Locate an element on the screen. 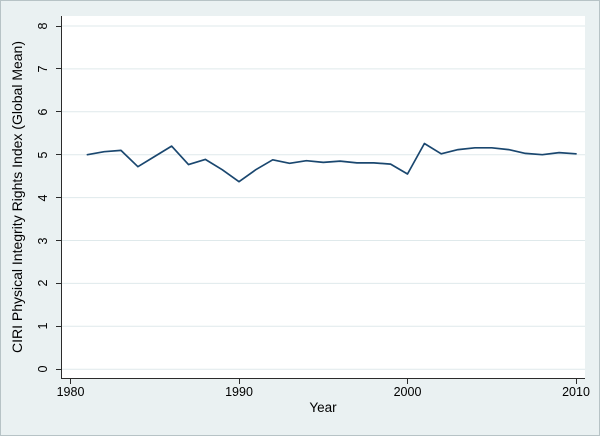 This screenshot has width=600, height=436. series-line is located at coordinates (331, 162).